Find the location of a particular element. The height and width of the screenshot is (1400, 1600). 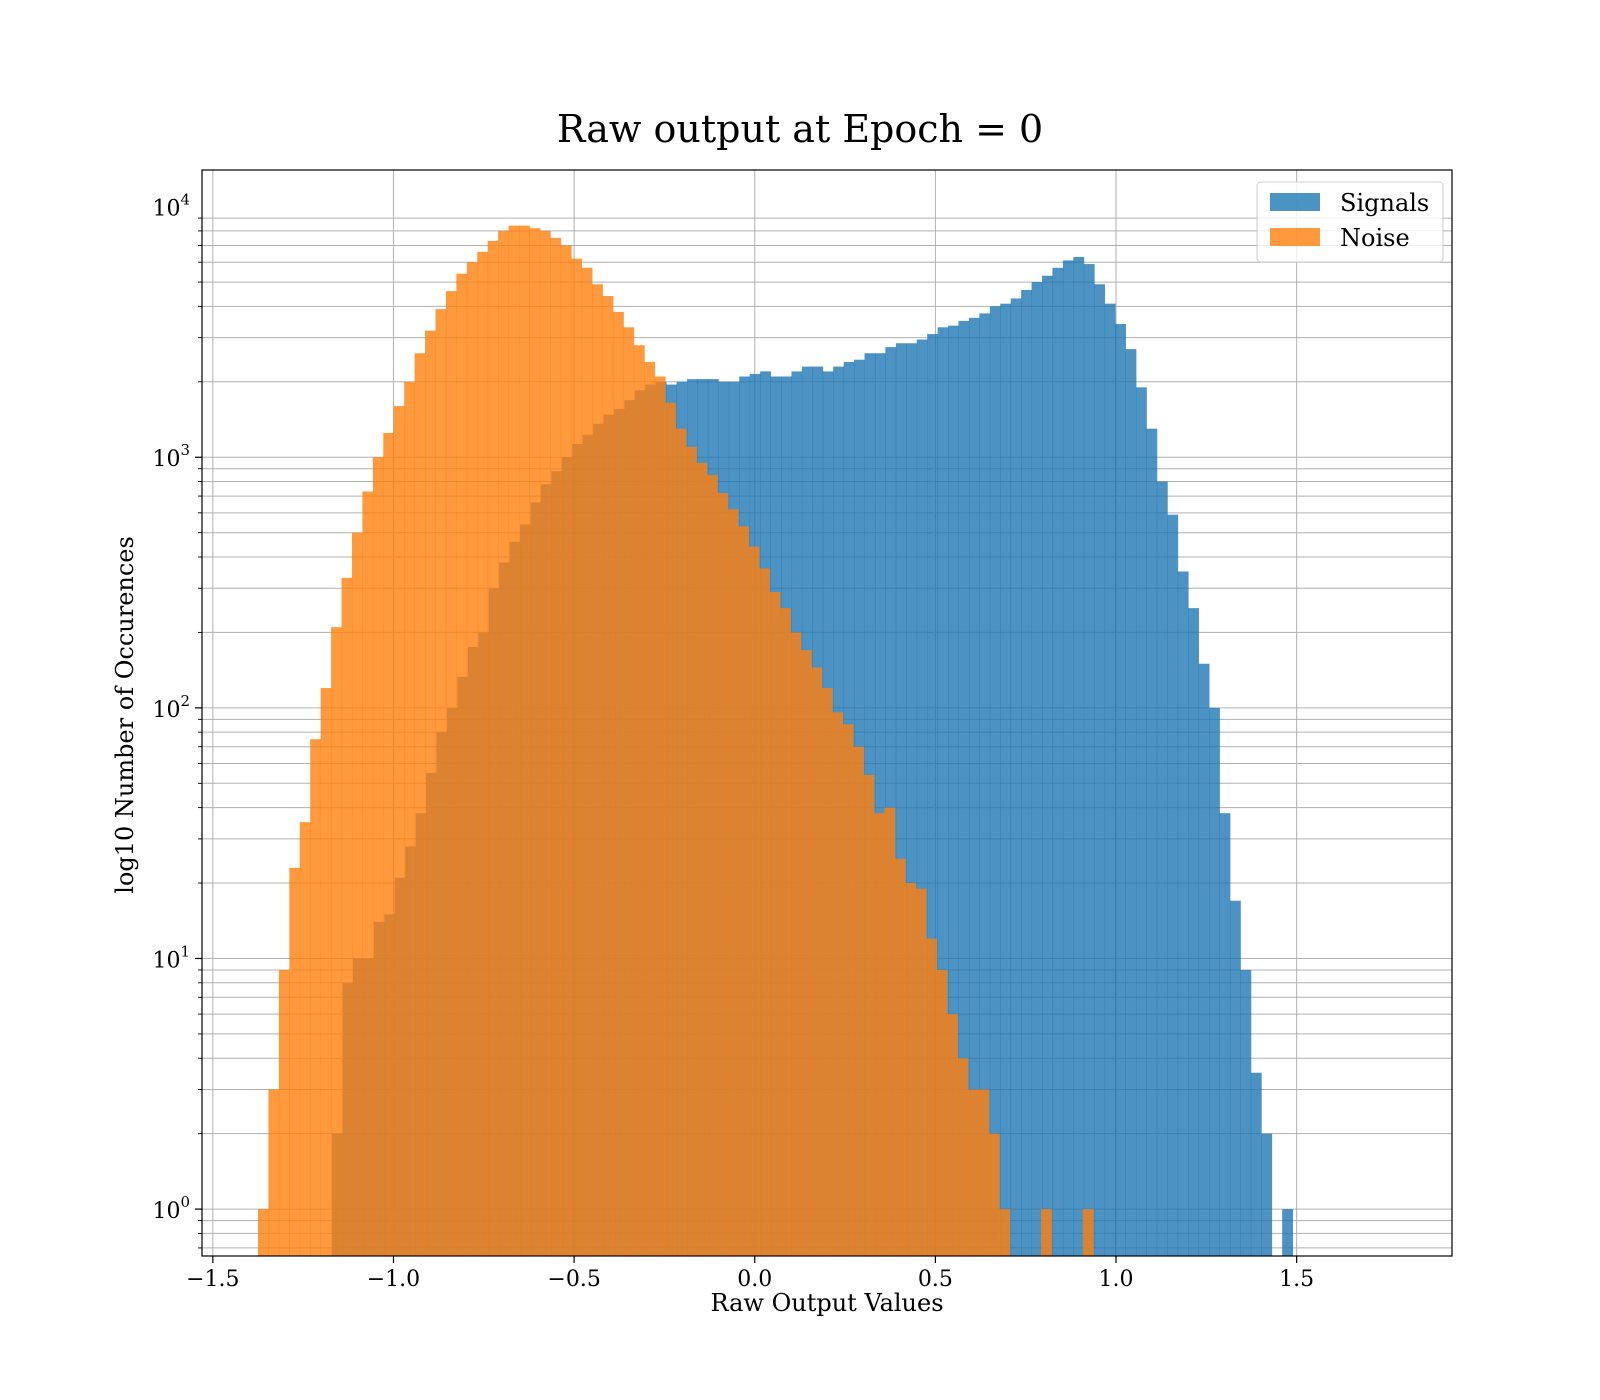

y-tick-label: 10⁰ is located at coordinates (171, 1208).